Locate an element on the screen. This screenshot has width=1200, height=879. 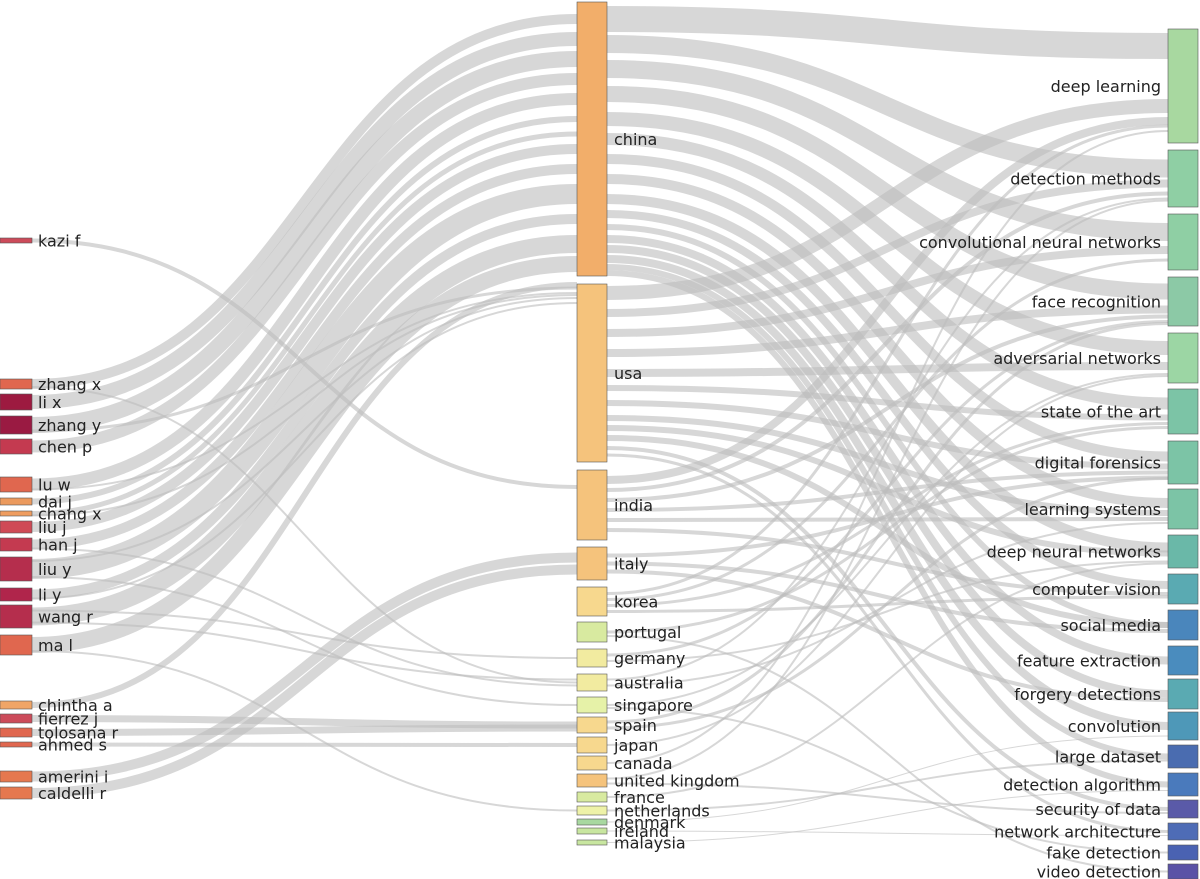
node-label-fake-detection: fake detection is located at coordinates (1103, 853).